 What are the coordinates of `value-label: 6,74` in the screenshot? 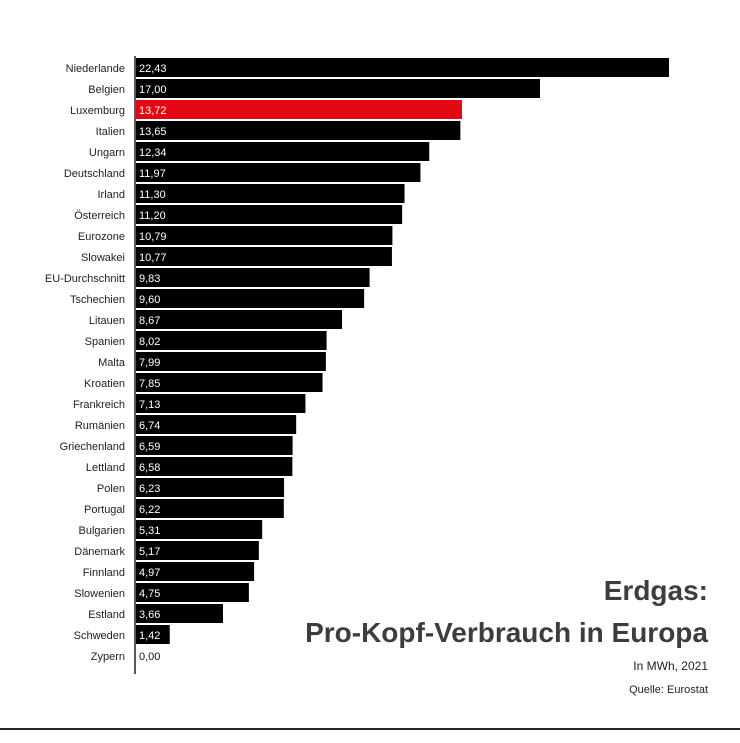 It's located at (149, 426).